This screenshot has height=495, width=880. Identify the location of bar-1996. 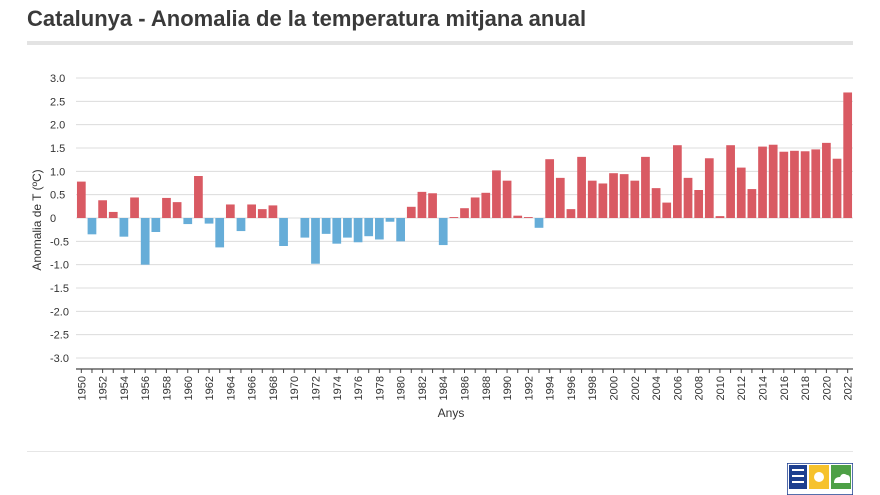
(571, 213).